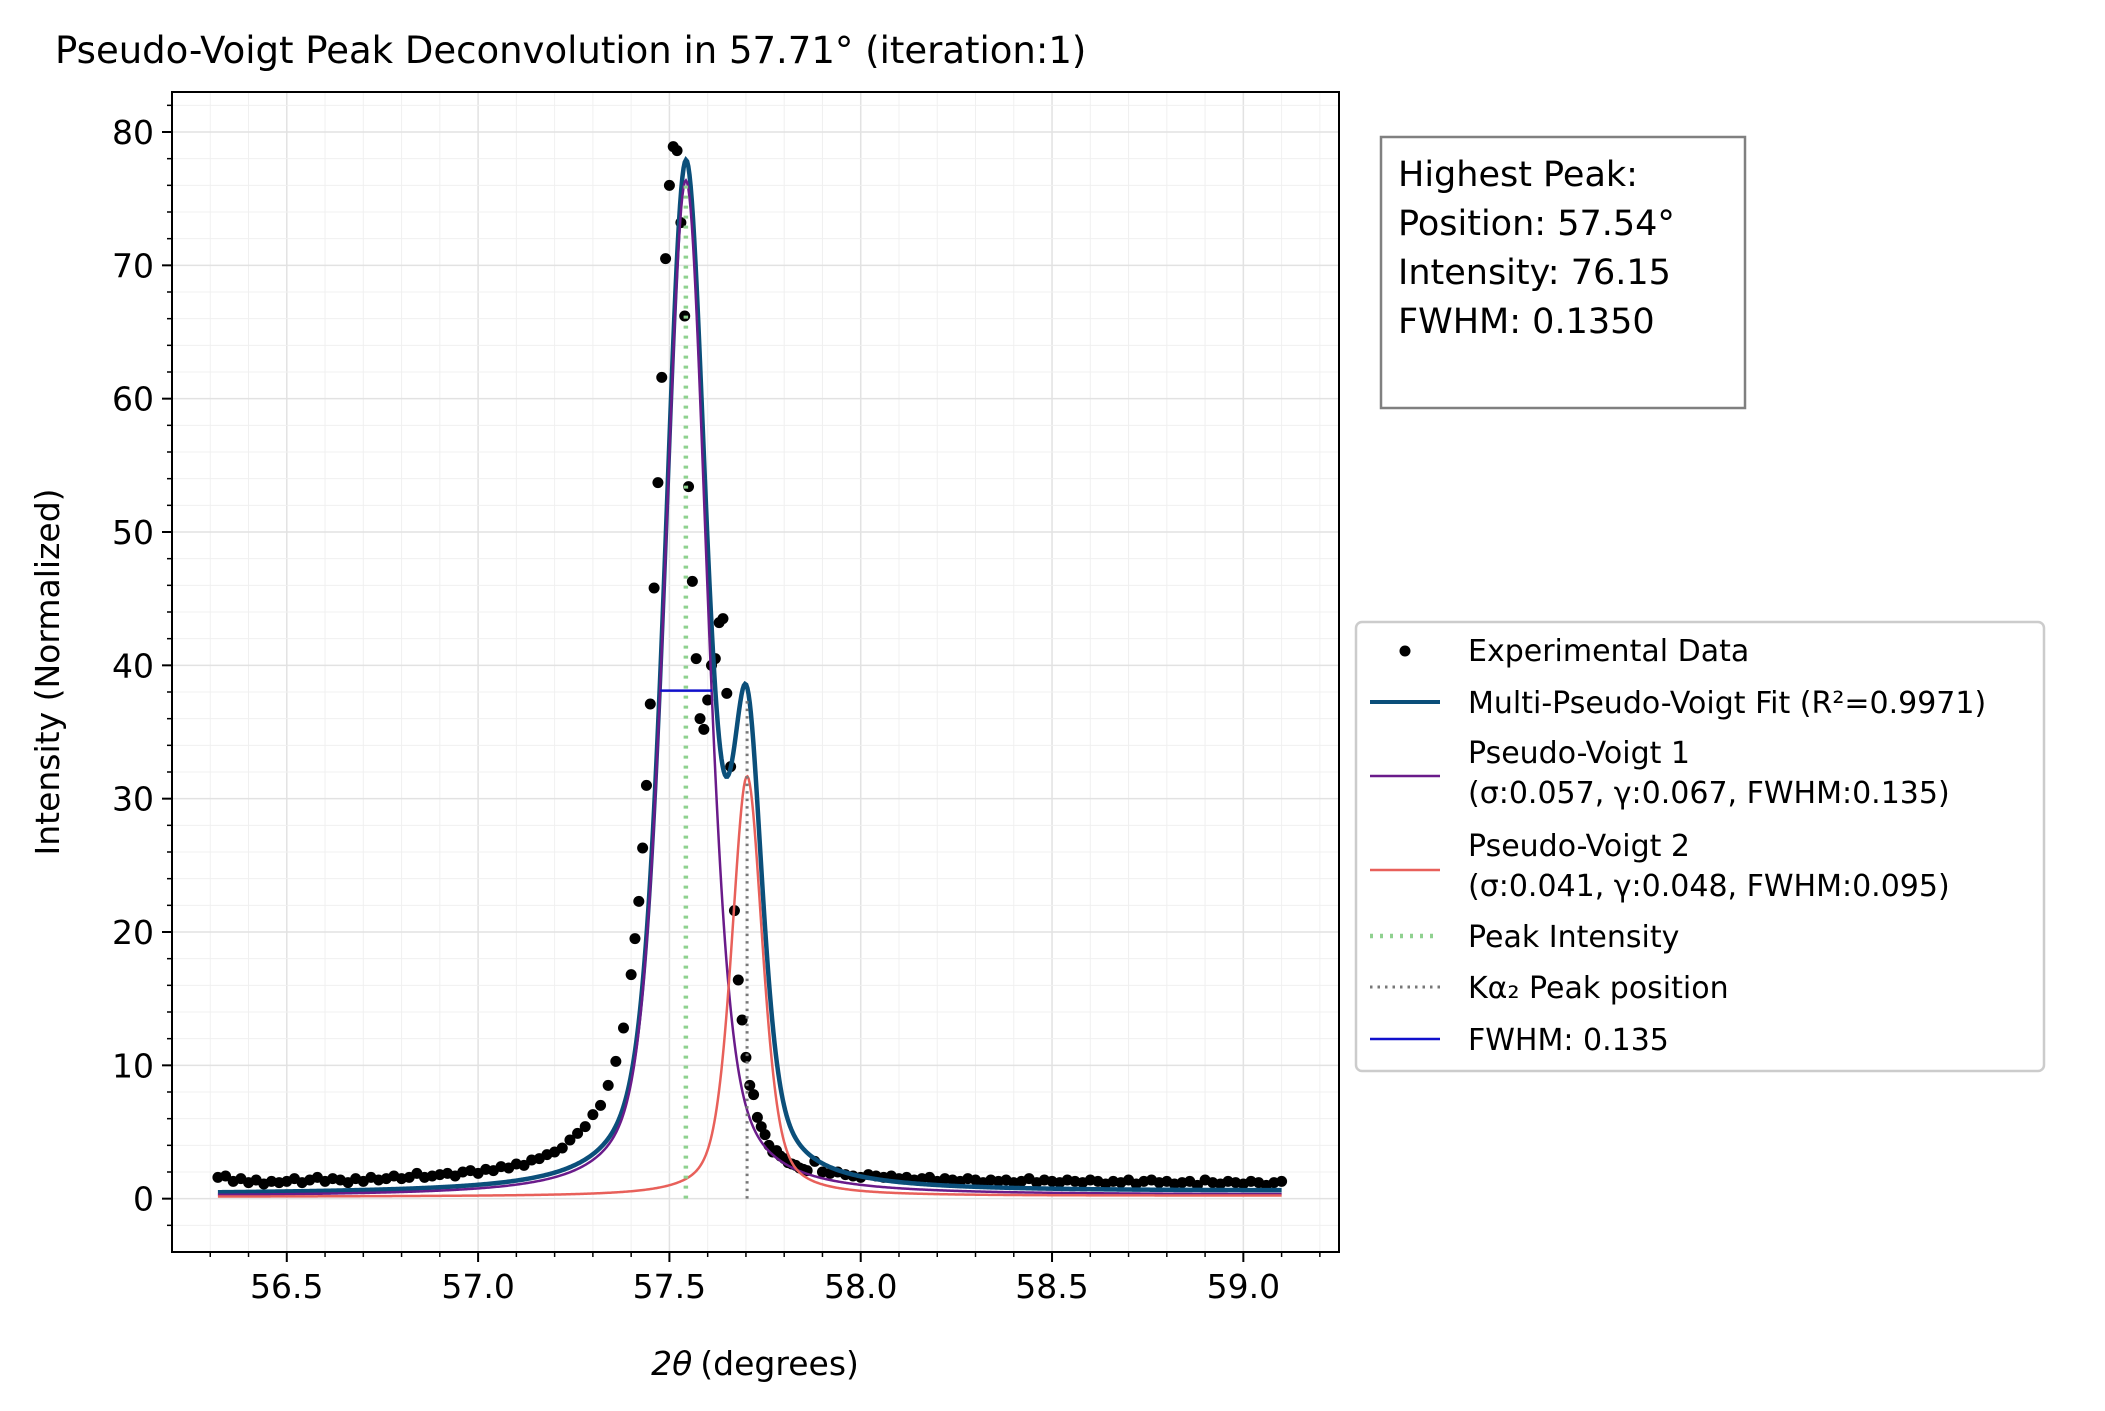 The width and height of the screenshot is (2105, 1411). I want to click on legend-frame, so click(1700, 846).